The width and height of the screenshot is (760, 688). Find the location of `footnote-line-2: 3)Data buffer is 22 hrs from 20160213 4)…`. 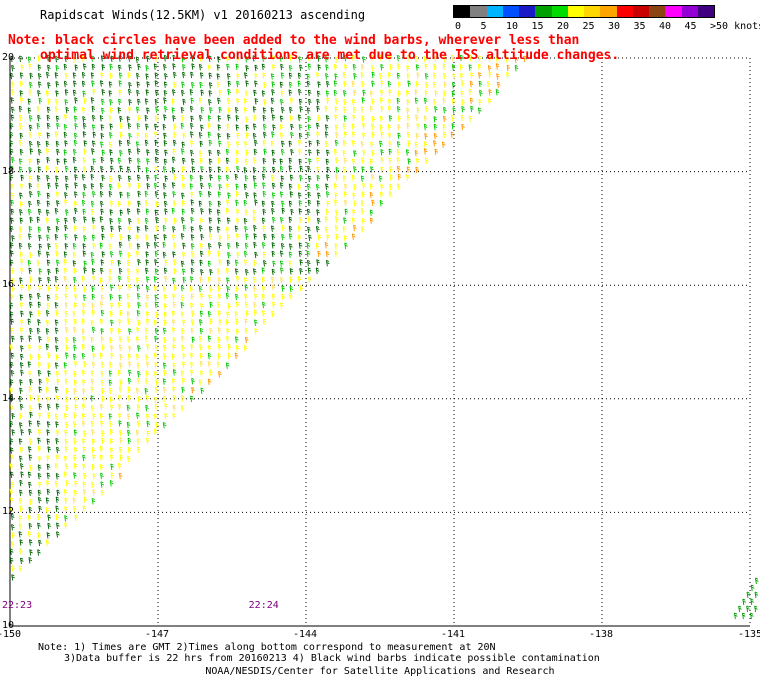

footnote-line-2: 3)Data buffer is 22 hrs from 20160213 4)… is located at coordinates (332, 658).